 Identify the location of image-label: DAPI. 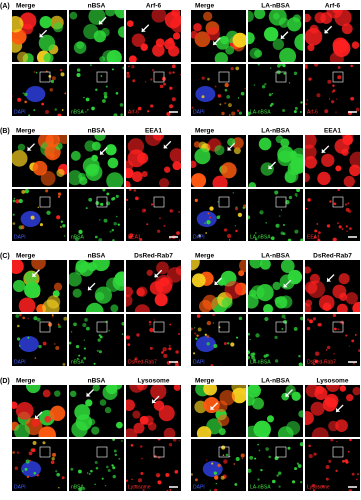
(199, 487).